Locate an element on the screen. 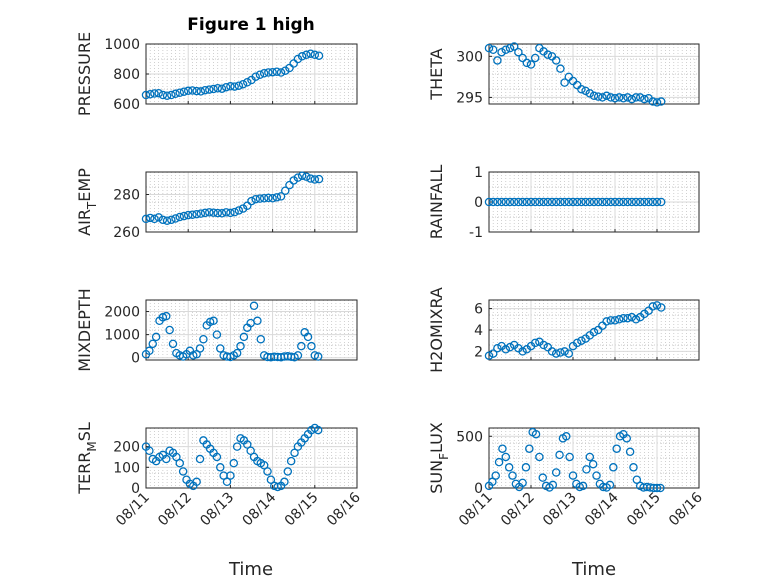 The image size is (778, 583). y-tick-label: 2000 is located at coordinates (122, 313).